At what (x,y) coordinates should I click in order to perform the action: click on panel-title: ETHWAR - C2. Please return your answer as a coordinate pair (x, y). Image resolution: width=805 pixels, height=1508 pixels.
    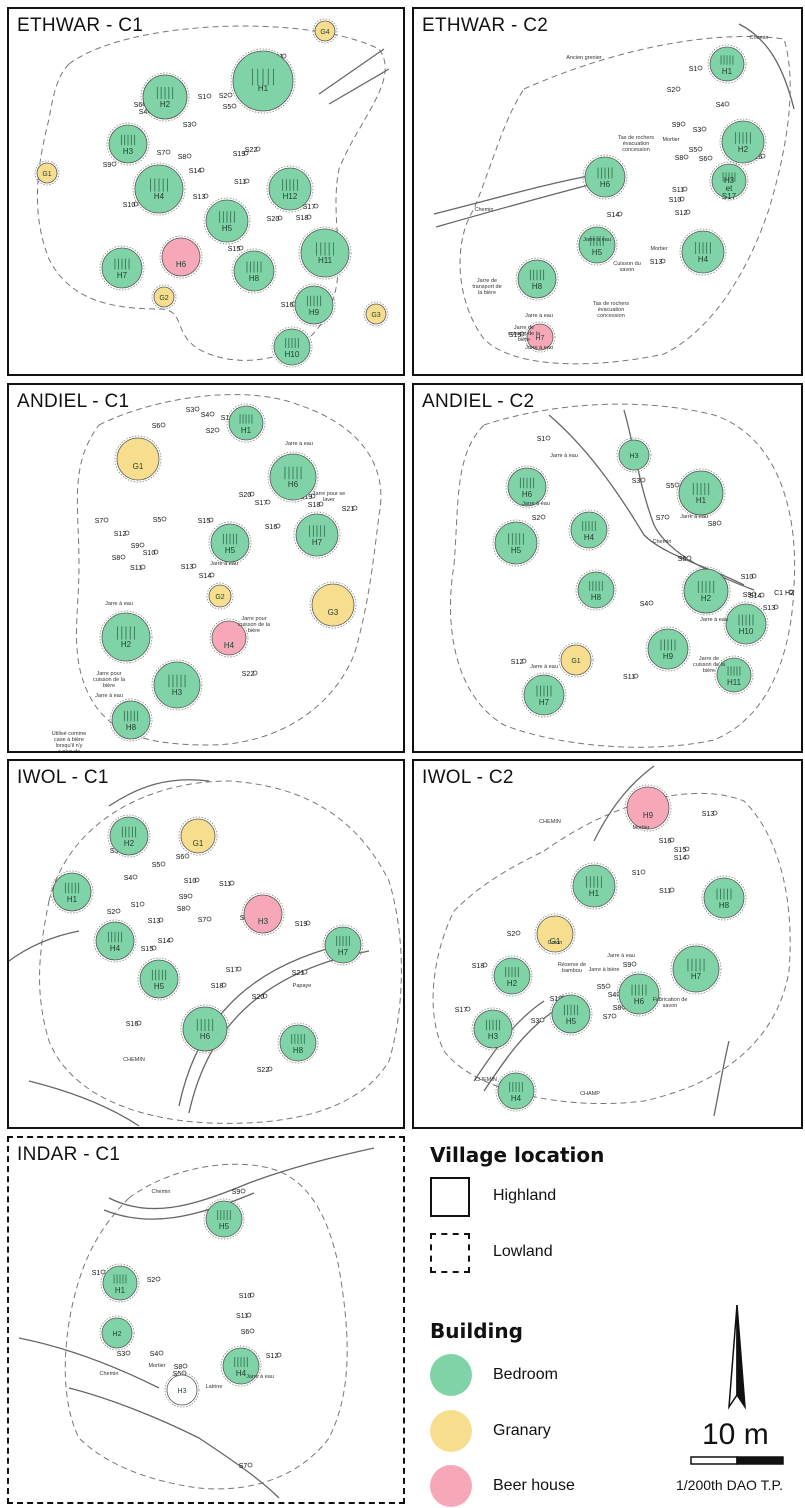
    Looking at the image, I should click on (485, 25).